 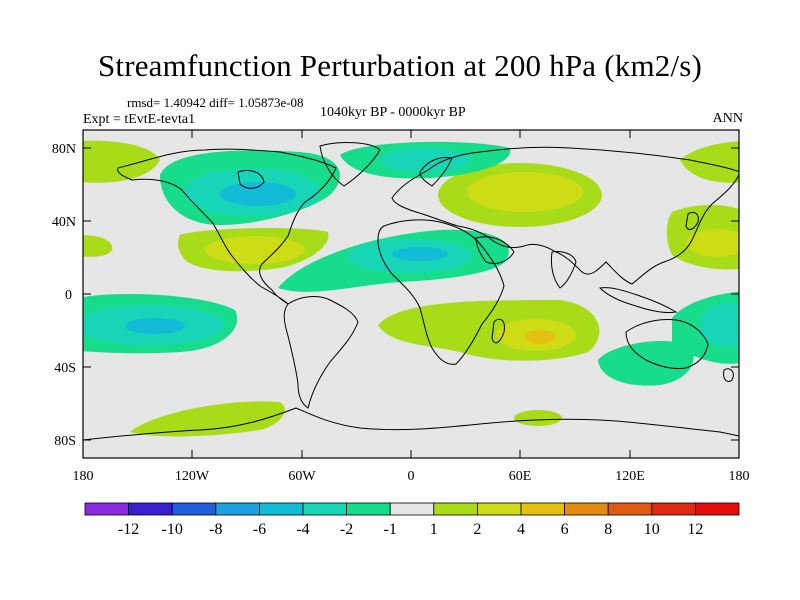 I want to click on coastline-north-america, so click(x=227, y=226).